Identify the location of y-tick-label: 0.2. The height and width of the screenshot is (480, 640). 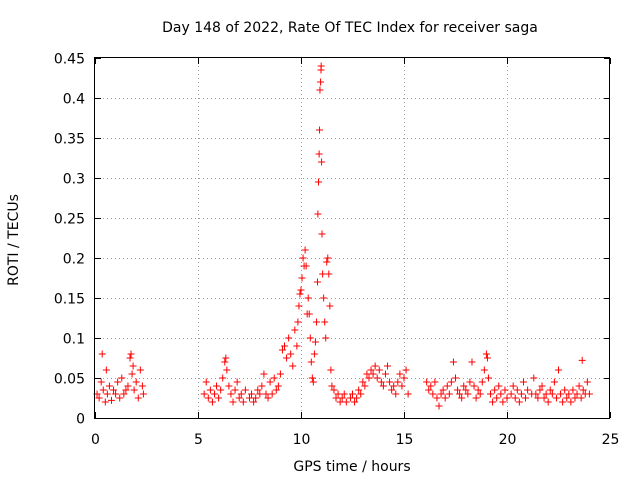
(74, 260).